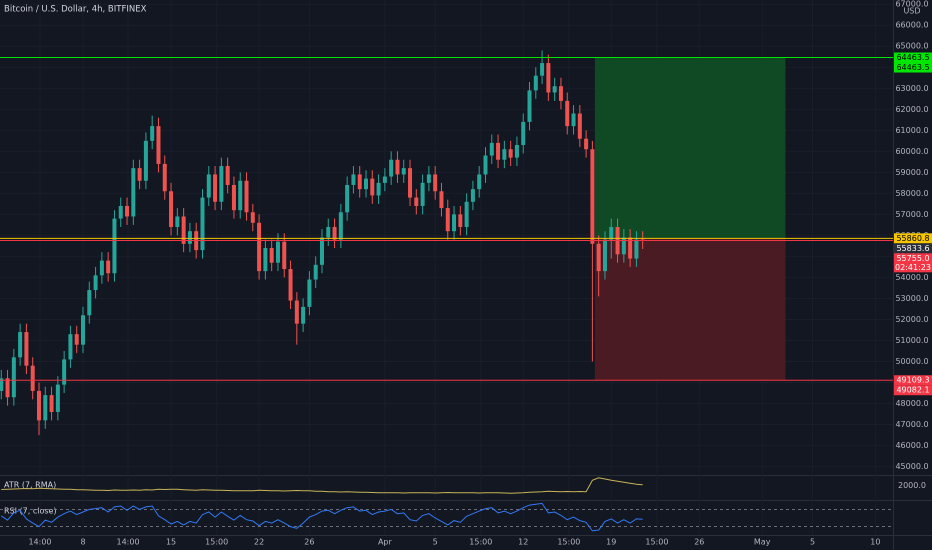 The height and width of the screenshot is (550, 932). I want to click on chart-title: Bitcoin / U.S. Dollar, 4h, BITFINEX, so click(75, 10).